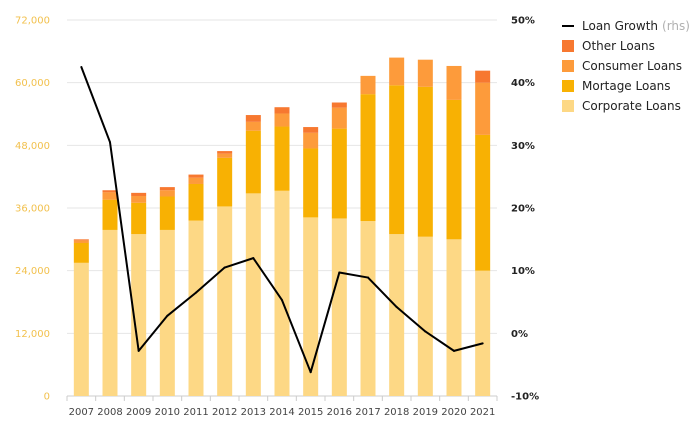 This screenshot has width=700, height=433. I want to click on legend-swatch-consumer-loans, so click(568, 66).